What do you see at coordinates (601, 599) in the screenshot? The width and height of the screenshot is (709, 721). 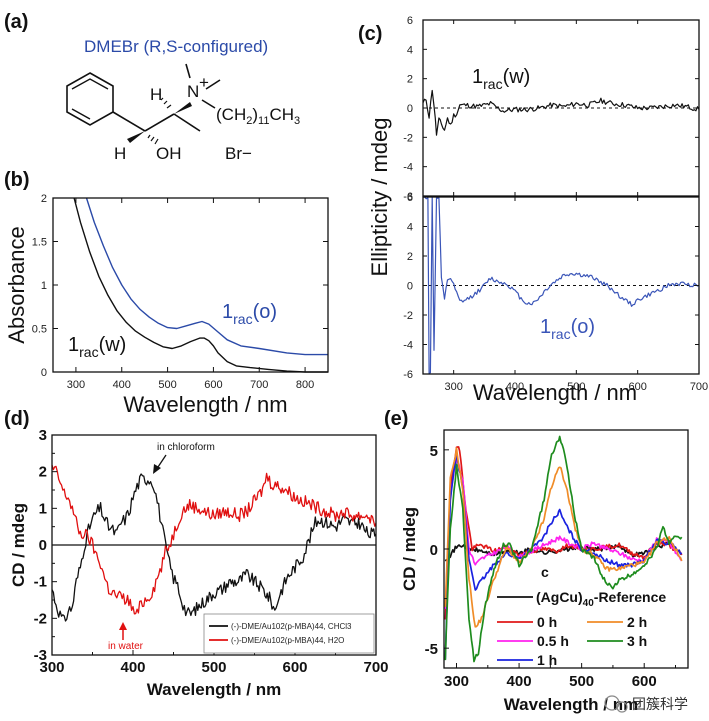 I see `legend-label: (AgCu)40-Reference` at bounding box center [601, 599].